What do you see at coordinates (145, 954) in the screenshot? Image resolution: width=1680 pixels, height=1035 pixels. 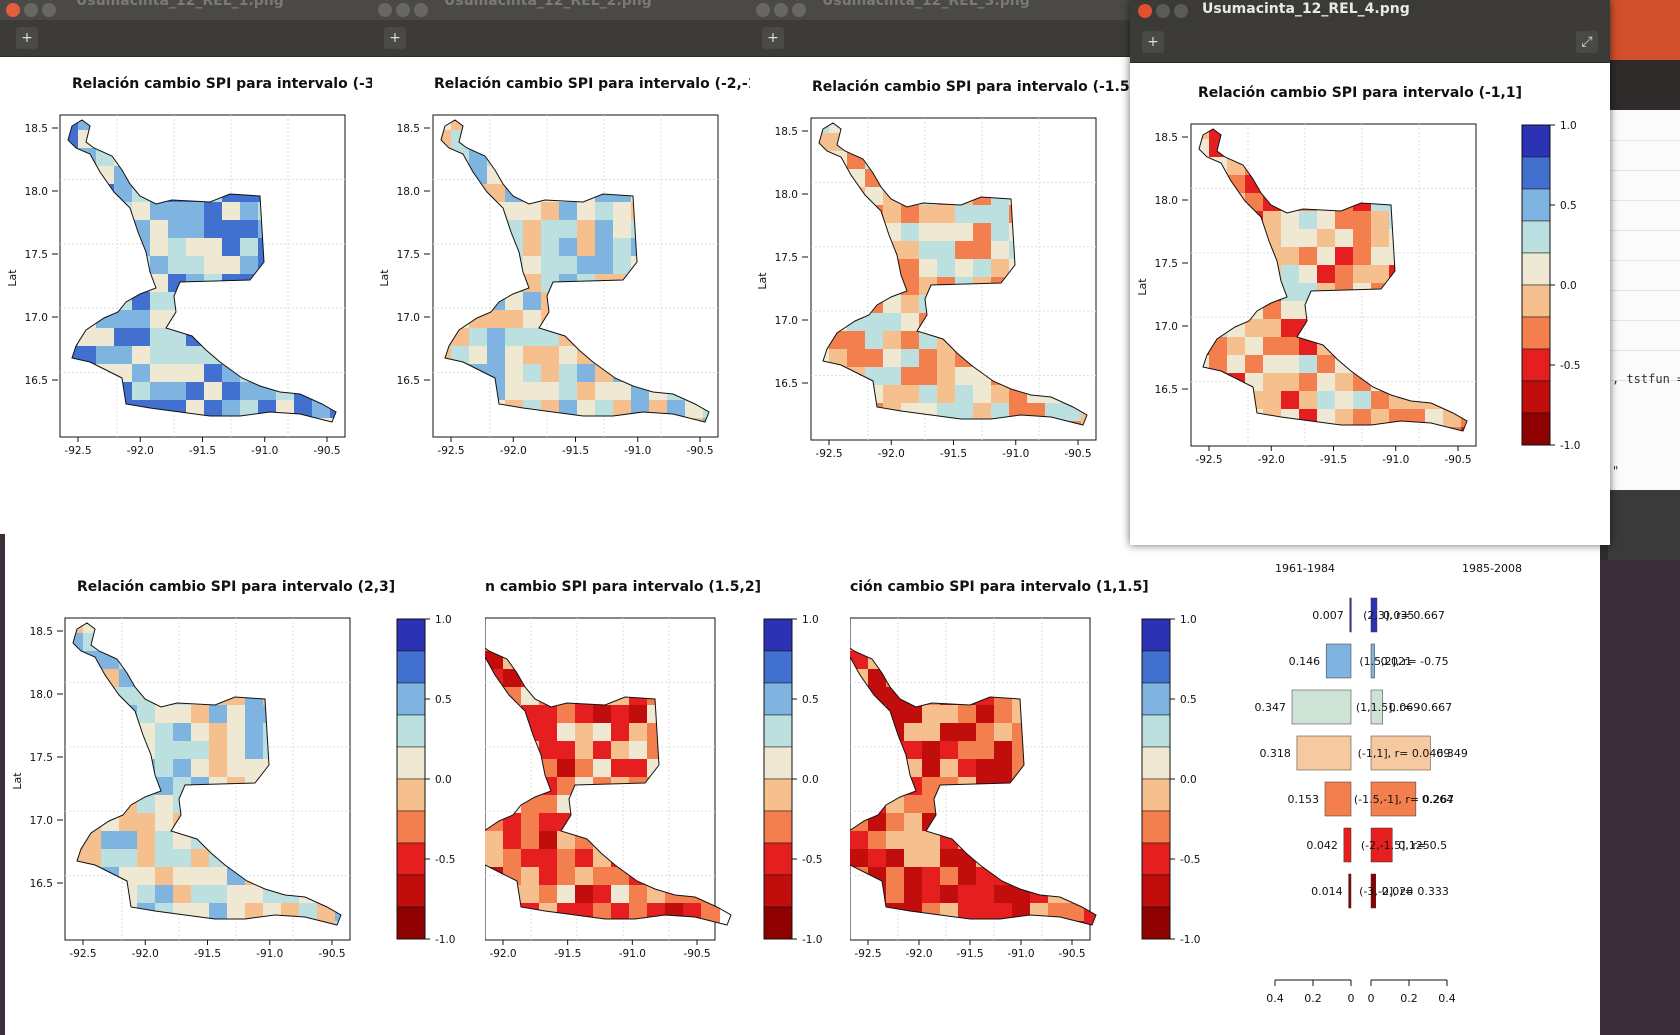 I see `x-tick-label: -92.0` at bounding box center [145, 954].